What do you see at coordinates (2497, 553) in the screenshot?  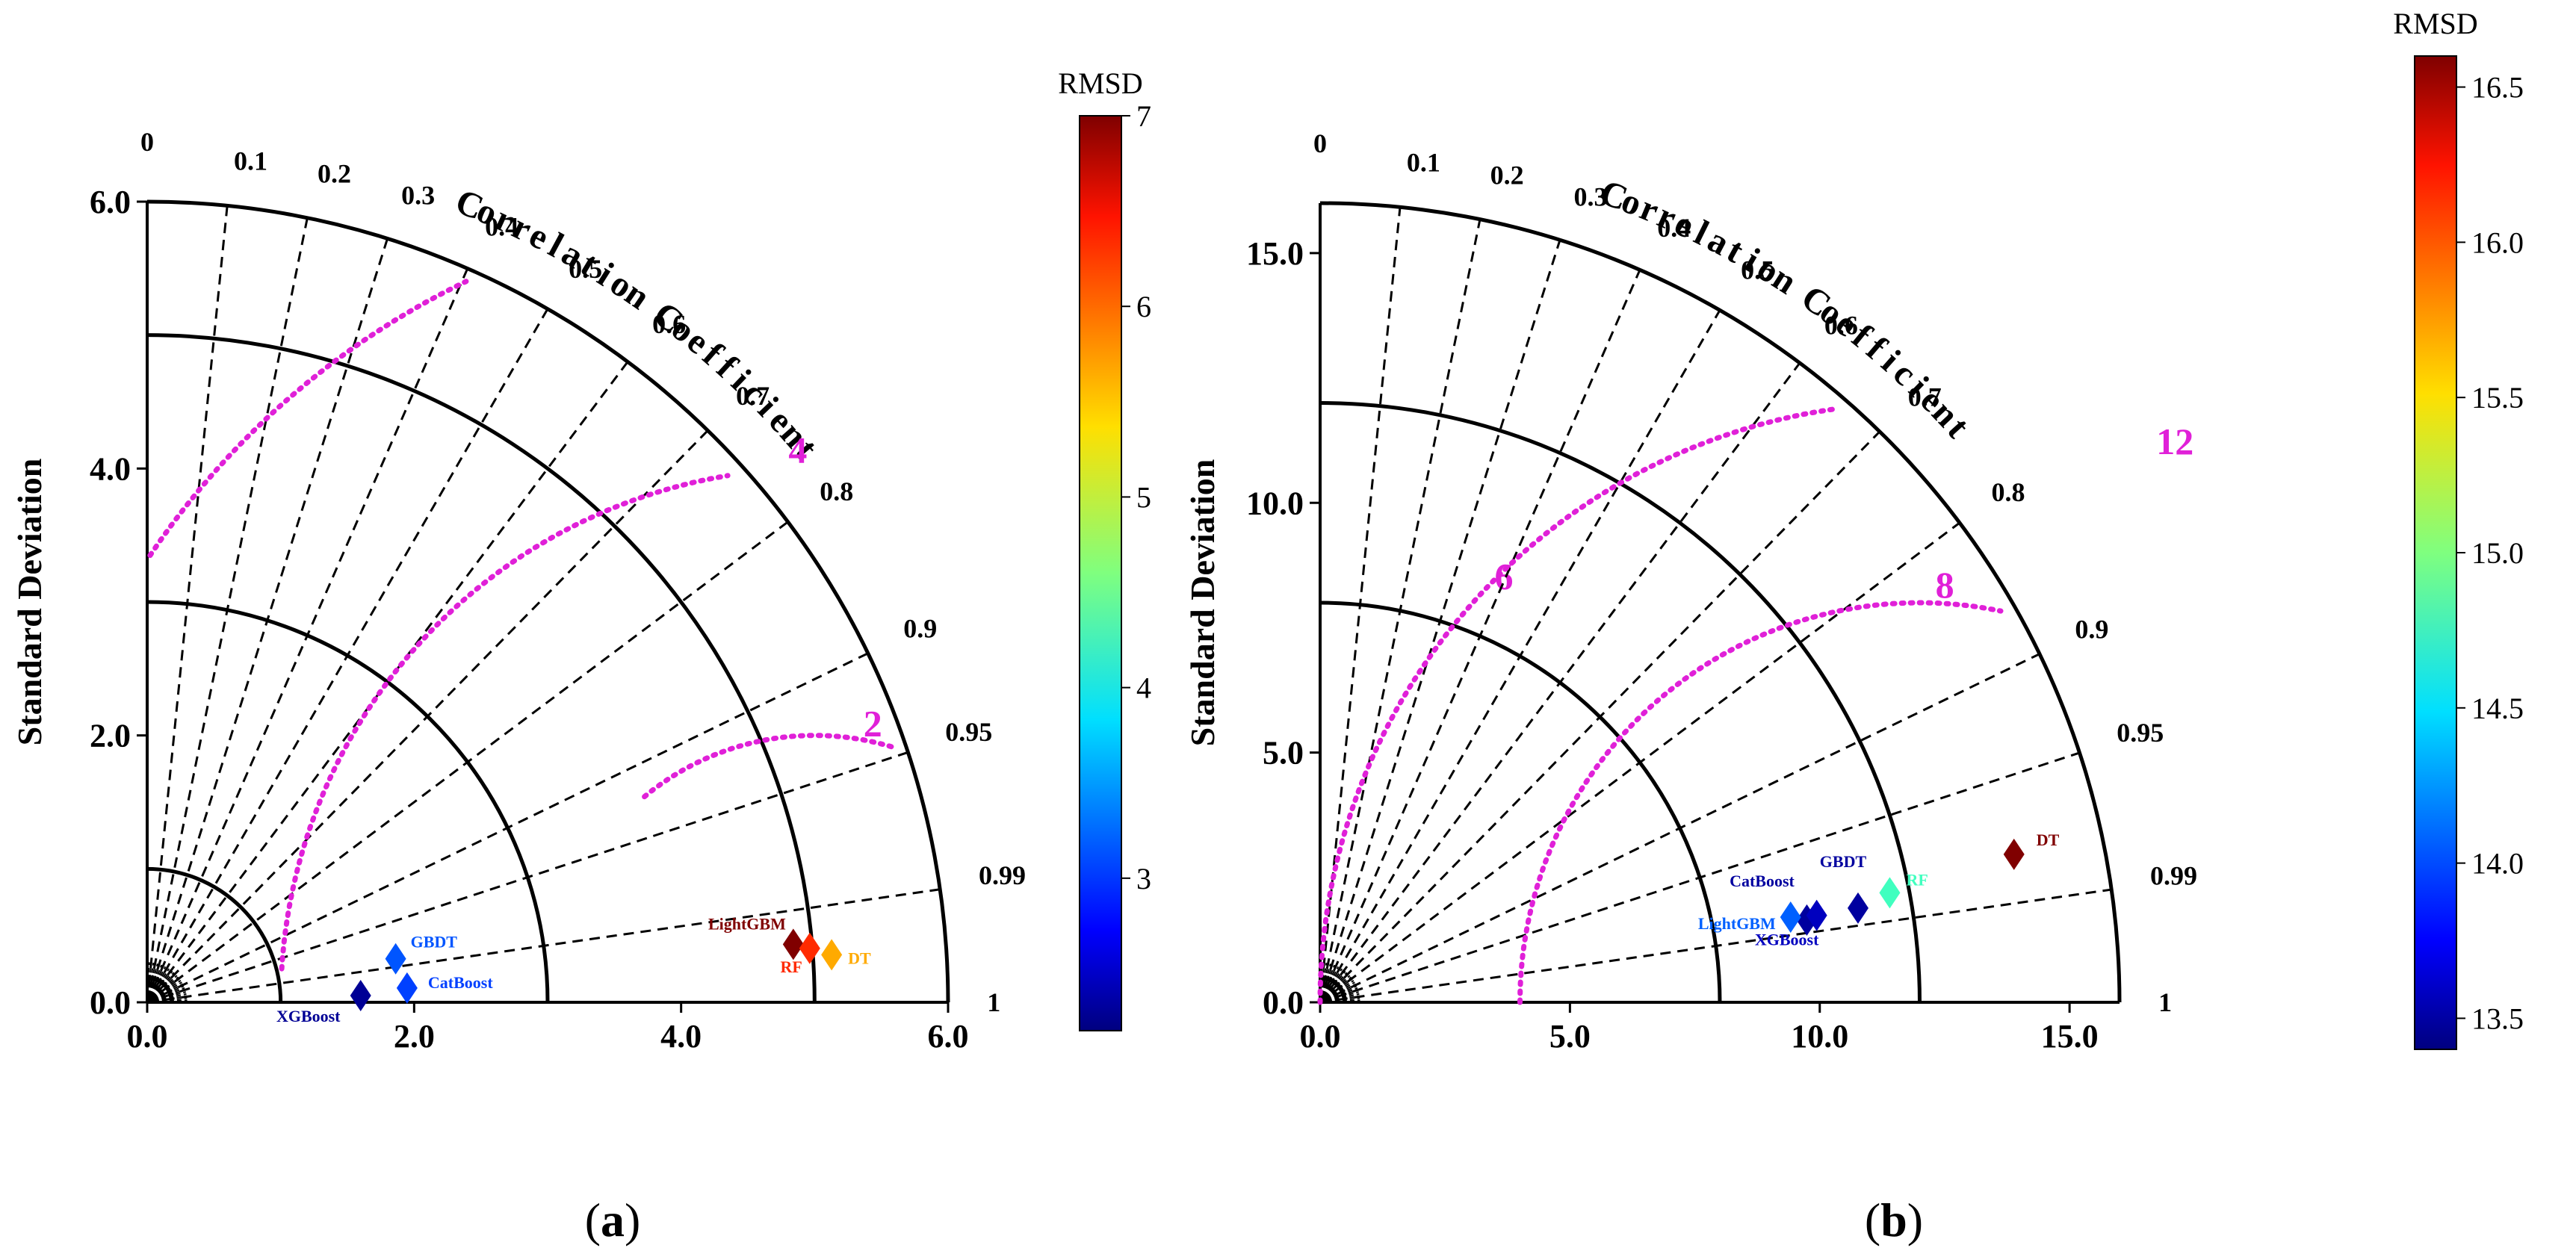 I see `colorbar-tick-label: 15.0` at bounding box center [2497, 553].